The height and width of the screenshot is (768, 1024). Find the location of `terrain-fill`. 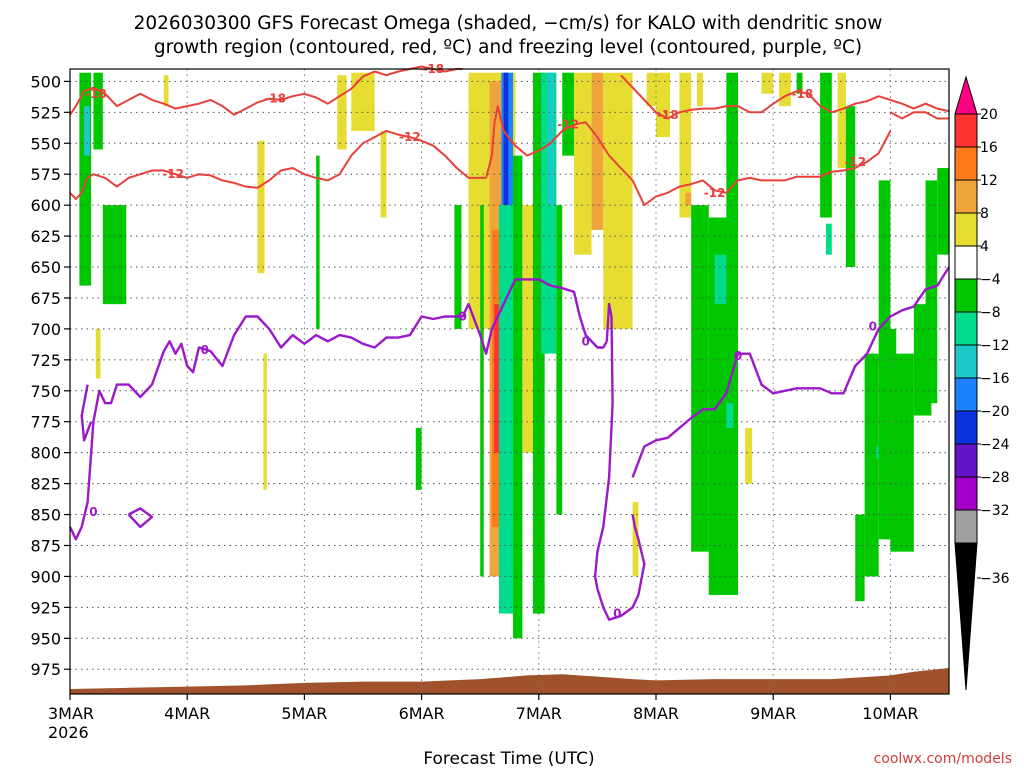

terrain-fill is located at coordinates (509, 681).